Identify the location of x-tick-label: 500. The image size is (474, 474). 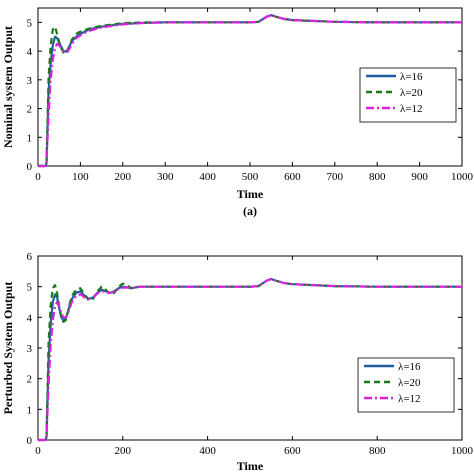
(250, 177).